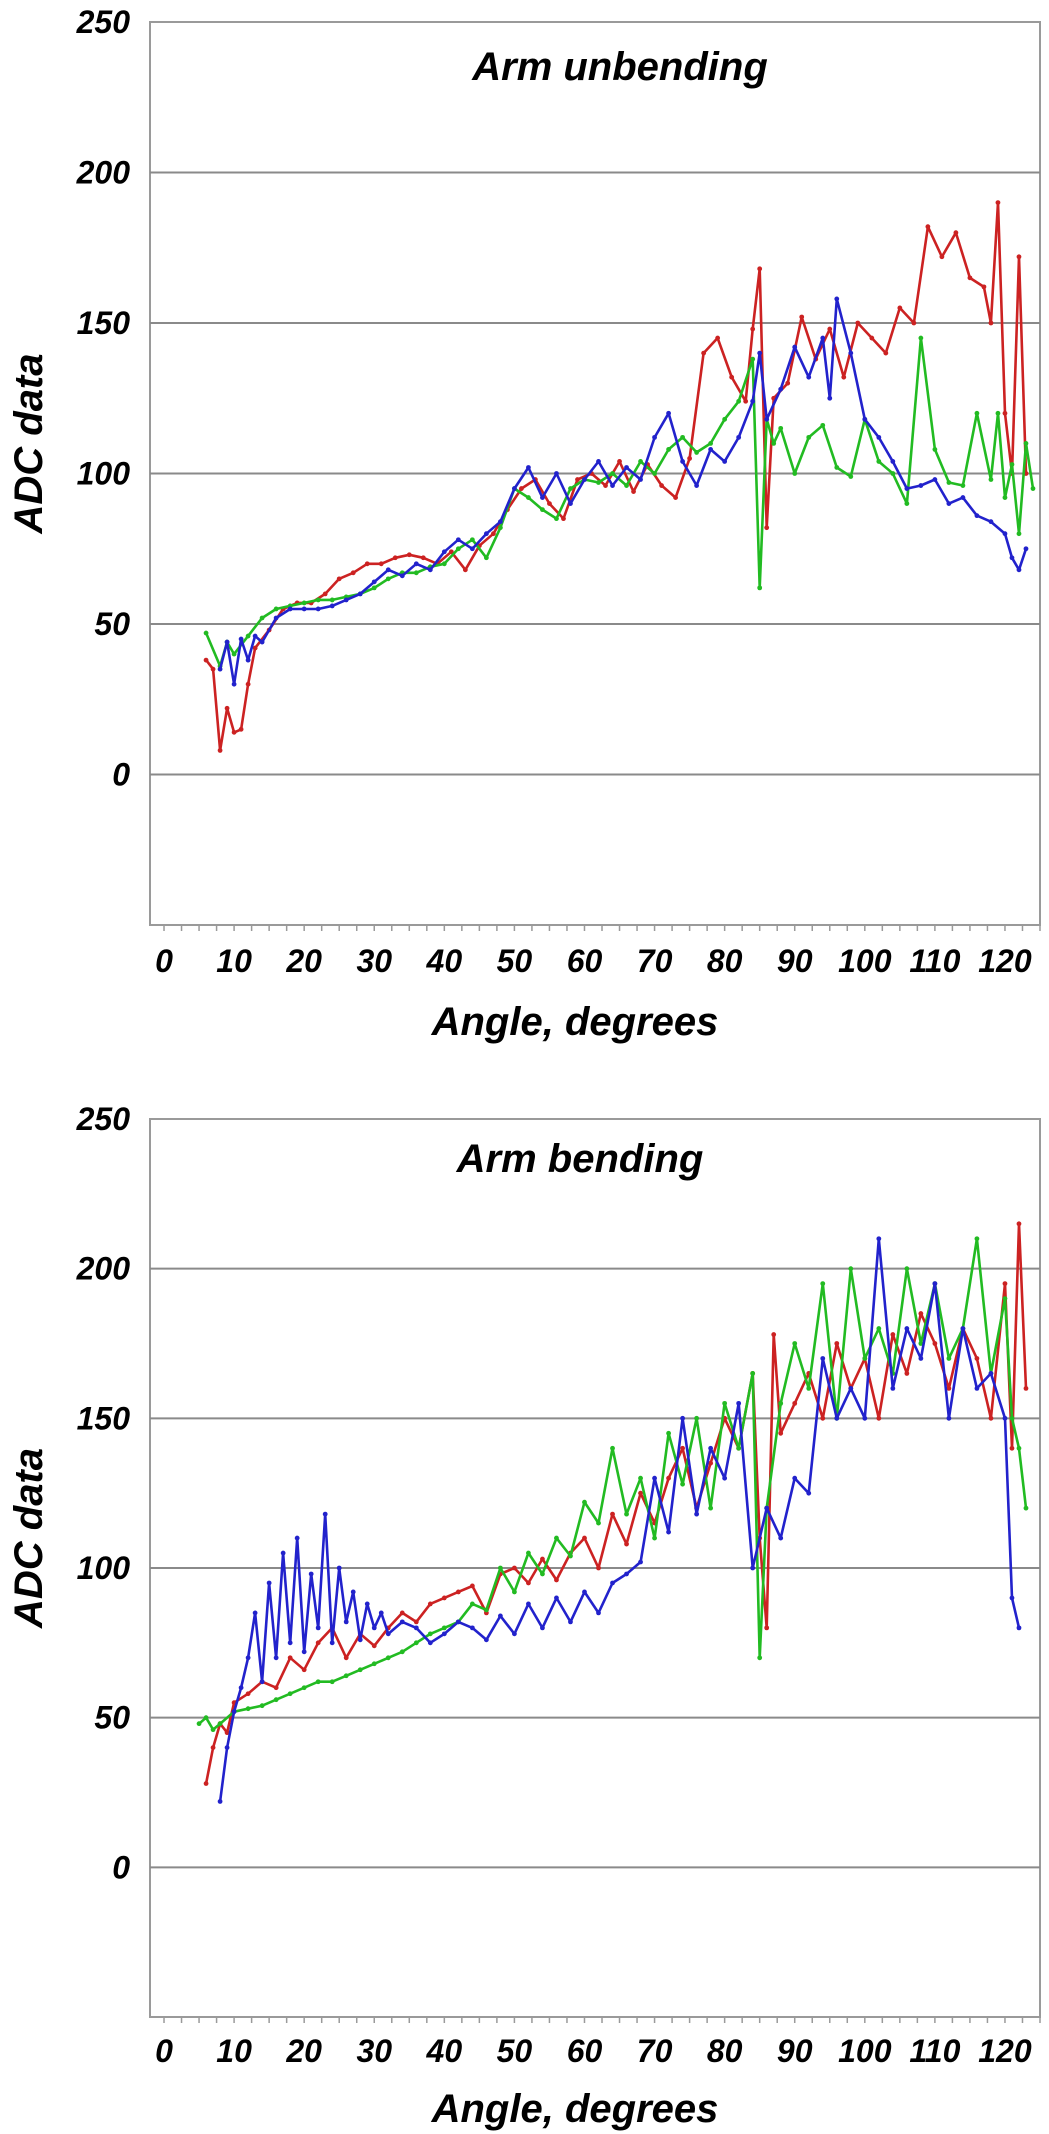 This screenshot has width=1049, height=2134. Describe the element at coordinates (303, 2051) in the screenshot. I see `x-tick-label: 20` at that location.